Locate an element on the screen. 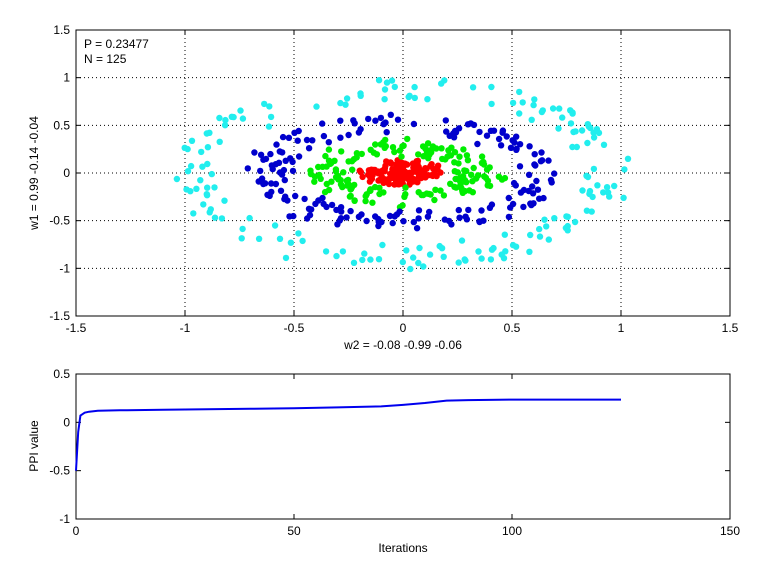 The image size is (768, 576). scatter-ytick-label: 1 is located at coordinates (66, 78).